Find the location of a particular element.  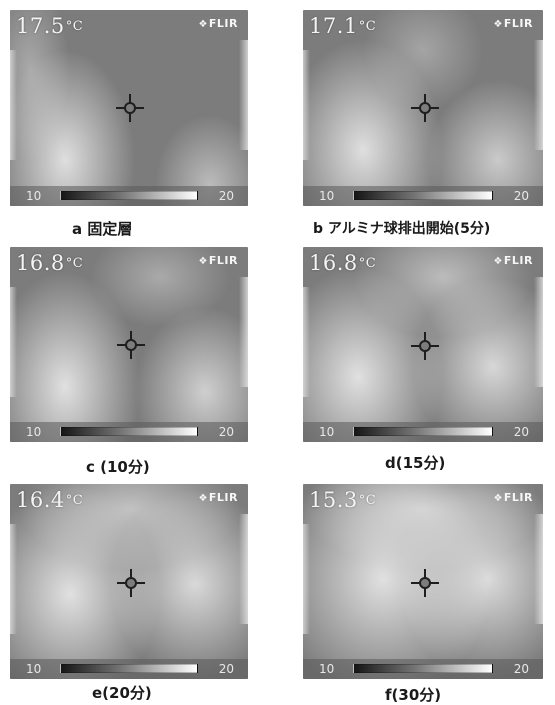

temperature-readout: 17.1°C is located at coordinates (343, 26).